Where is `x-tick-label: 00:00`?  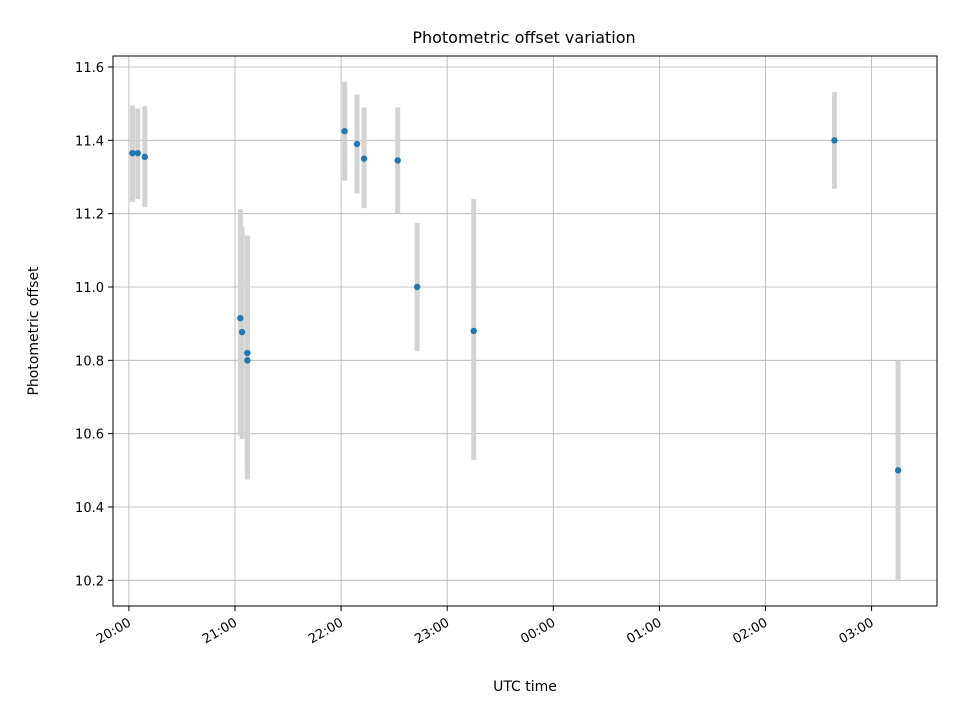
x-tick-label: 00:00 is located at coordinates (538, 631).